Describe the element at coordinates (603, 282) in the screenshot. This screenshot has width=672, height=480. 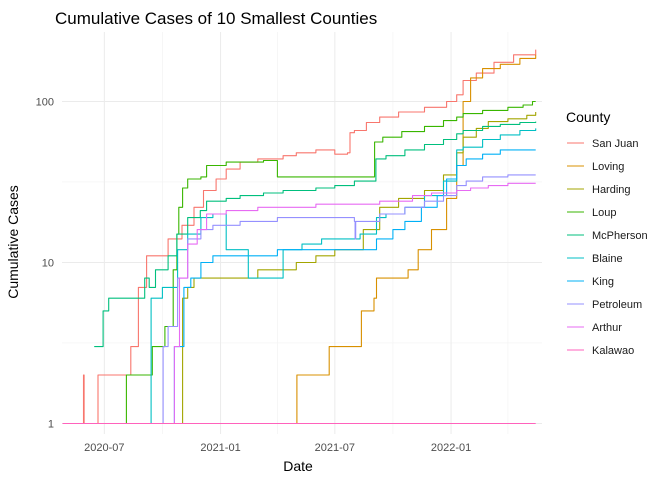
I see `legend-label: King` at that location.